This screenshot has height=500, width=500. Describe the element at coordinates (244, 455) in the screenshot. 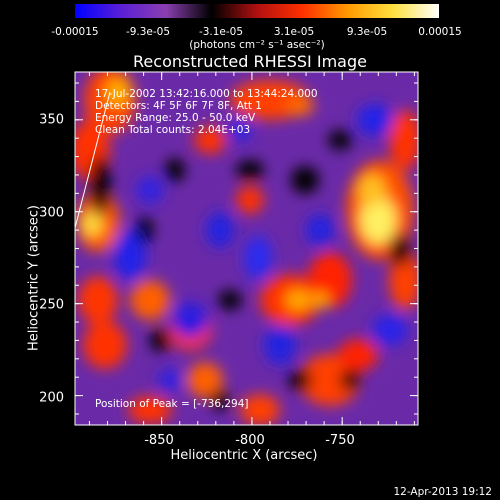

I see `x-axis-label: Heliocentric X (arcsec)` at that location.